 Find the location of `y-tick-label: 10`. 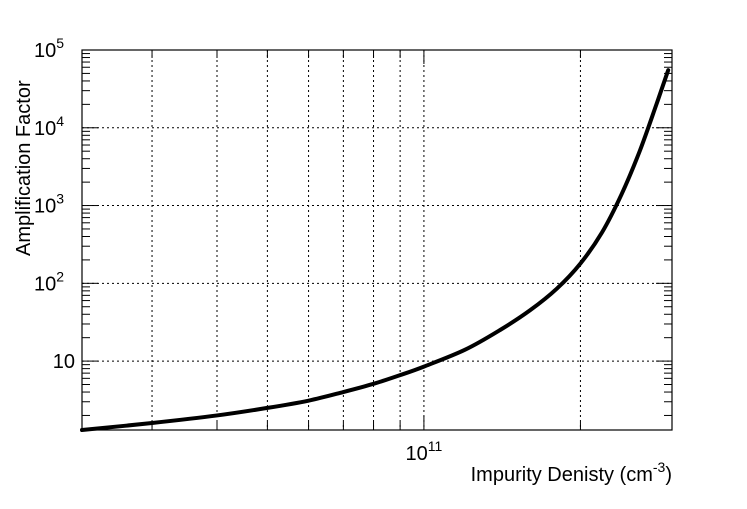

y-tick-label: 10 is located at coordinates (64, 362).